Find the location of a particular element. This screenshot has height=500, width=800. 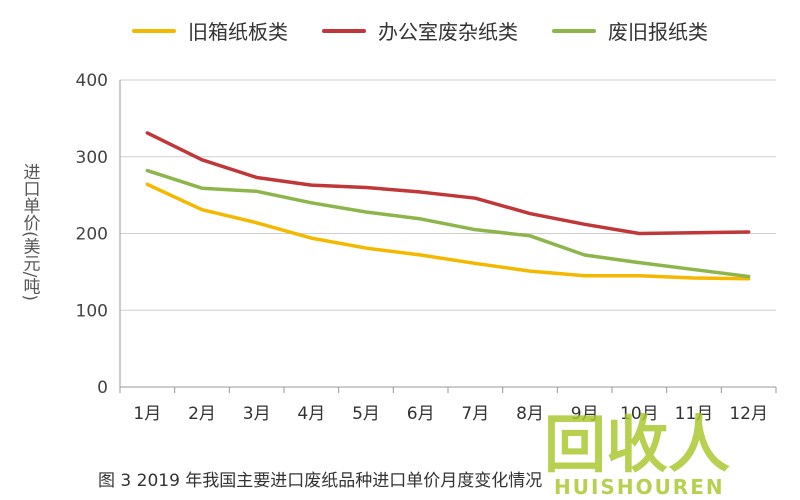

x-tick-label-6: 7月 is located at coordinates (475, 414).